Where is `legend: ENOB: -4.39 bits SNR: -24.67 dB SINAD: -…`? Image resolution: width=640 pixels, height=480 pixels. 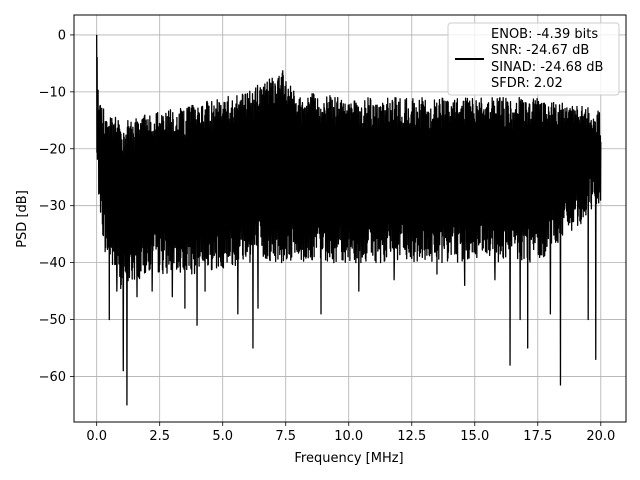
legend: ENOB: -4.39 bits SNR: -24.67 dB SINAD: -… is located at coordinates (533, 59).